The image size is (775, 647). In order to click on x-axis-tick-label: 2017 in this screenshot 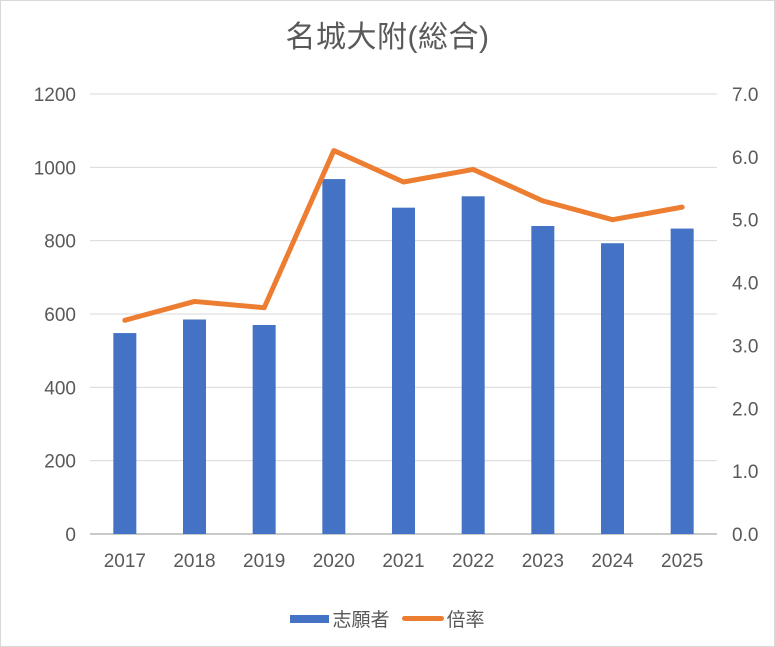, I will do `click(125, 561)`.